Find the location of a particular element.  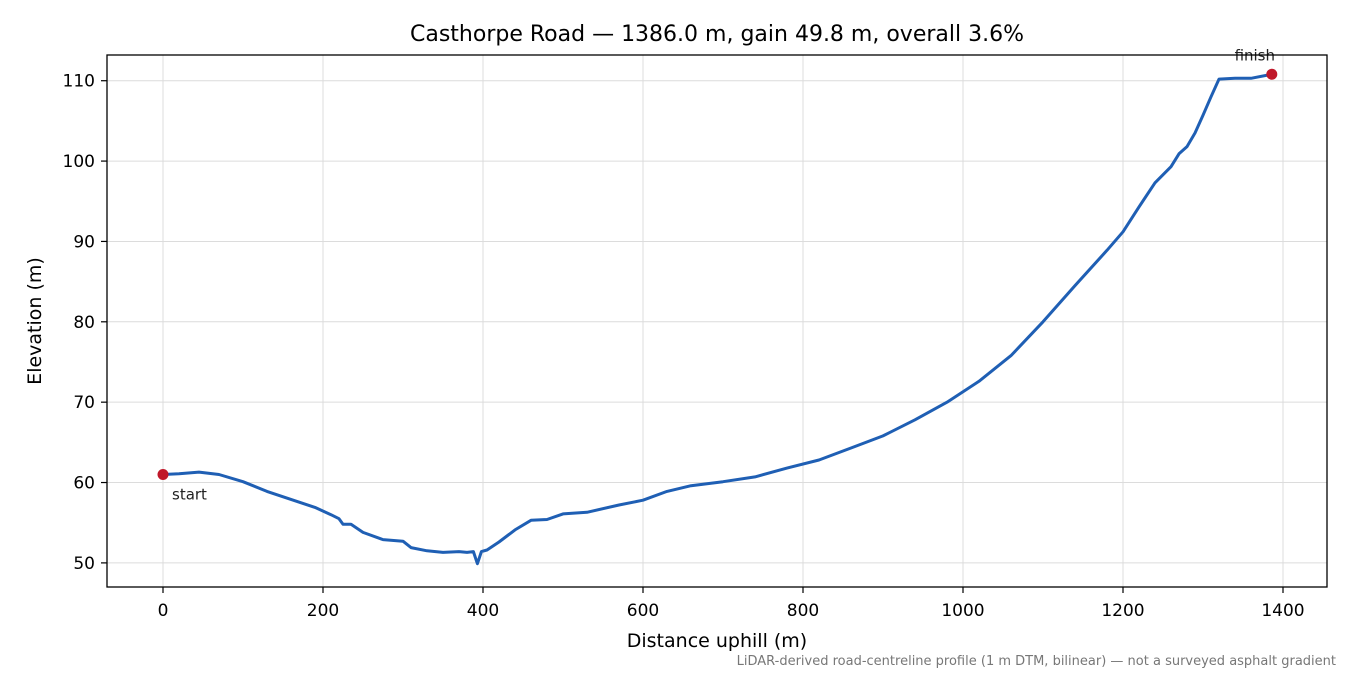

y-tick-label: 90 is located at coordinates (84, 242).